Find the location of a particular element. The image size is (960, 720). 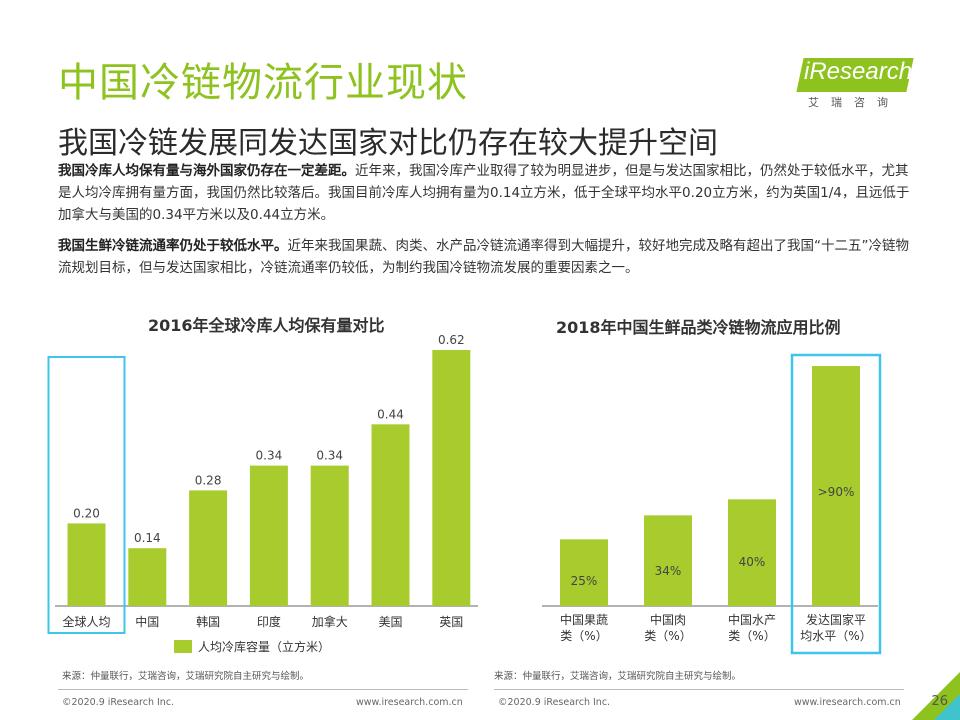

chart-2-data-label: 25% is located at coordinates (584, 581).